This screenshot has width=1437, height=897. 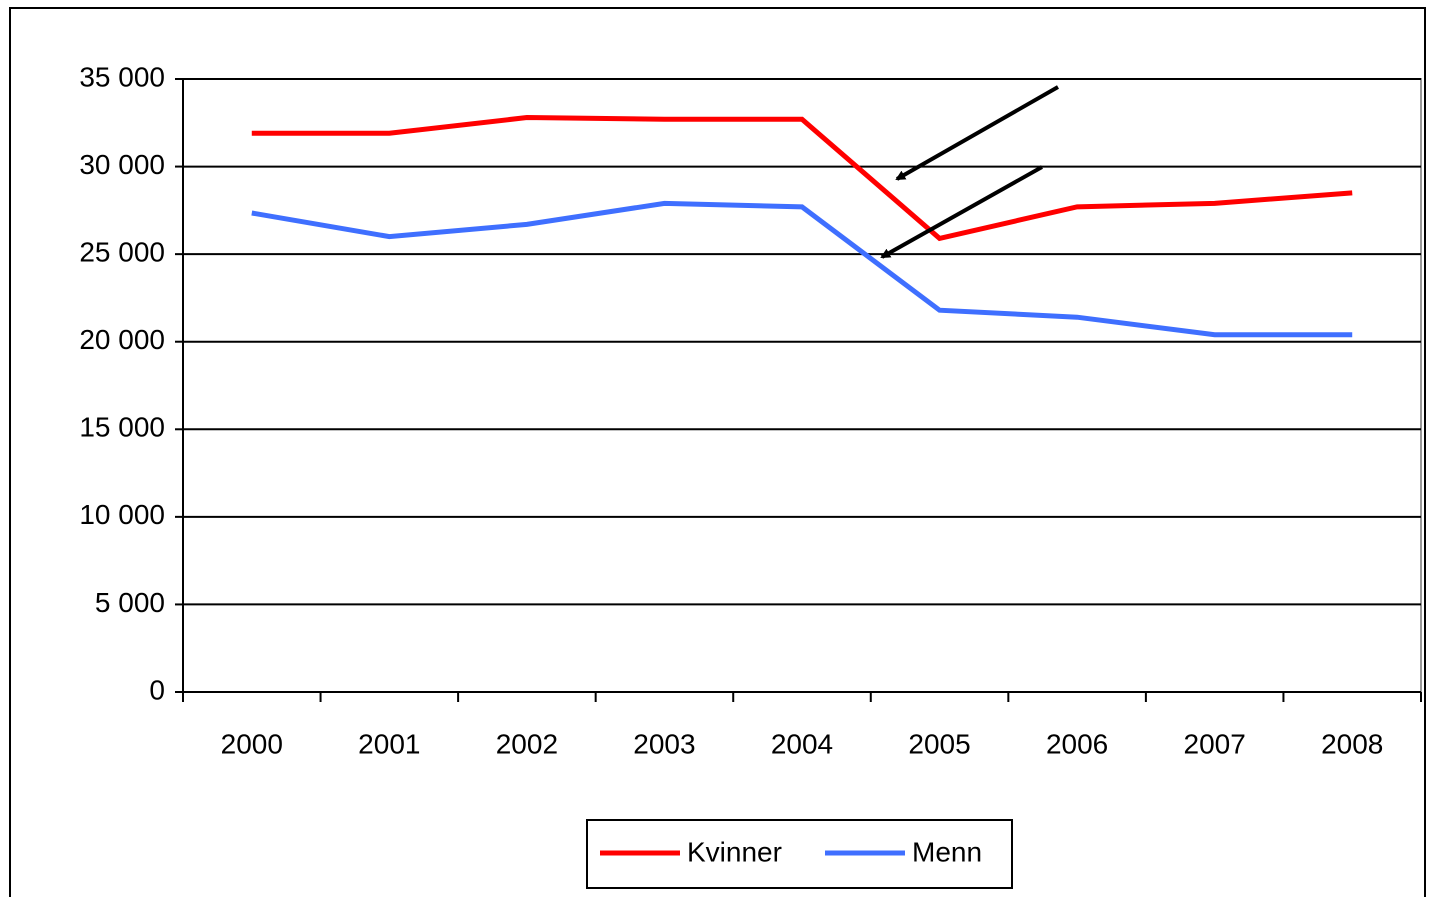 What do you see at coordinates (122, 514) in the screenshot?
I see `y-tick-label: 10 000` at bounding box center [122, 514].